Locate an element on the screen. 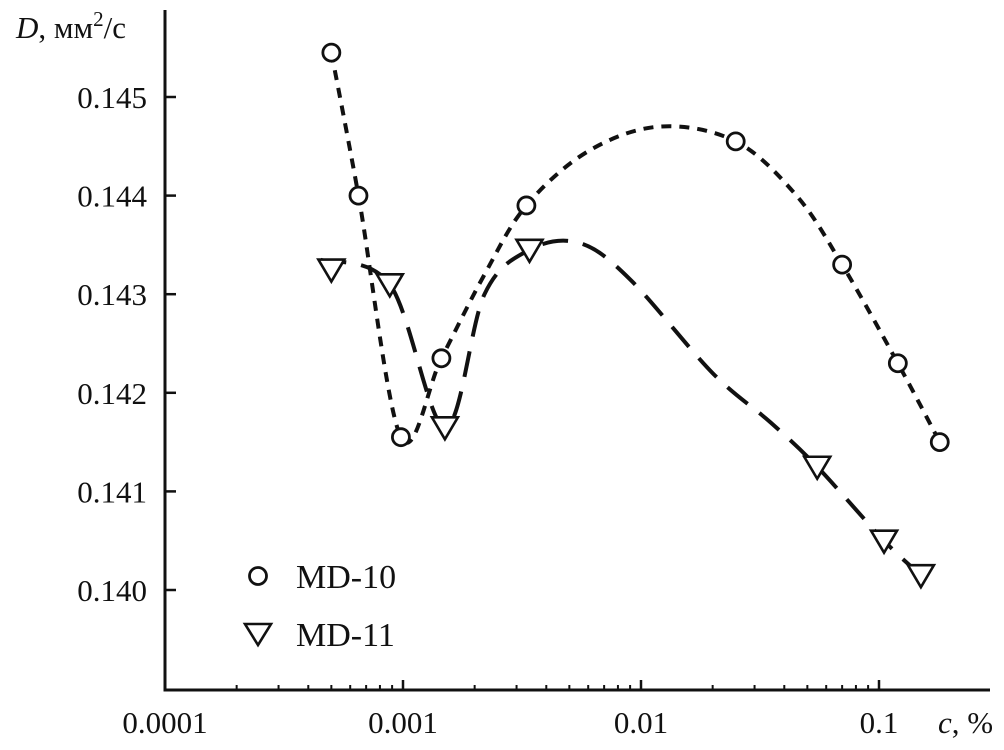 The height and width of the screenshot is (750, 1004). x-tick-label: 0.01 is located at coordinates (641, 722).